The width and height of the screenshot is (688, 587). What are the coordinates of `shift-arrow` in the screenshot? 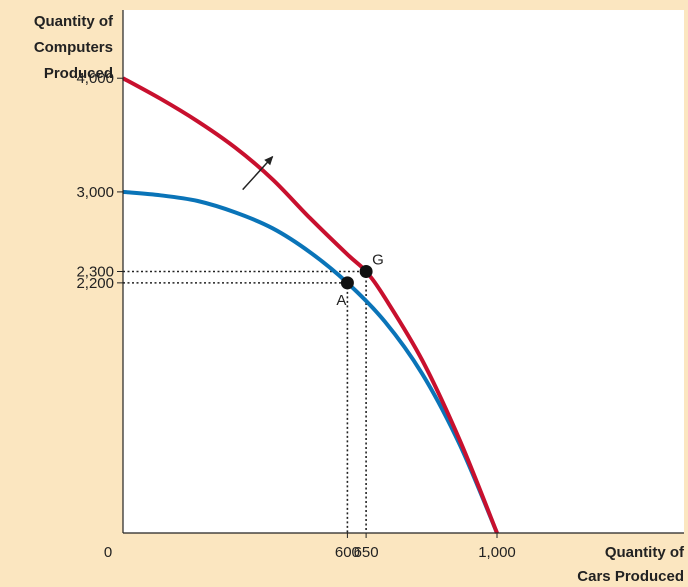 It's located at (258, 173).